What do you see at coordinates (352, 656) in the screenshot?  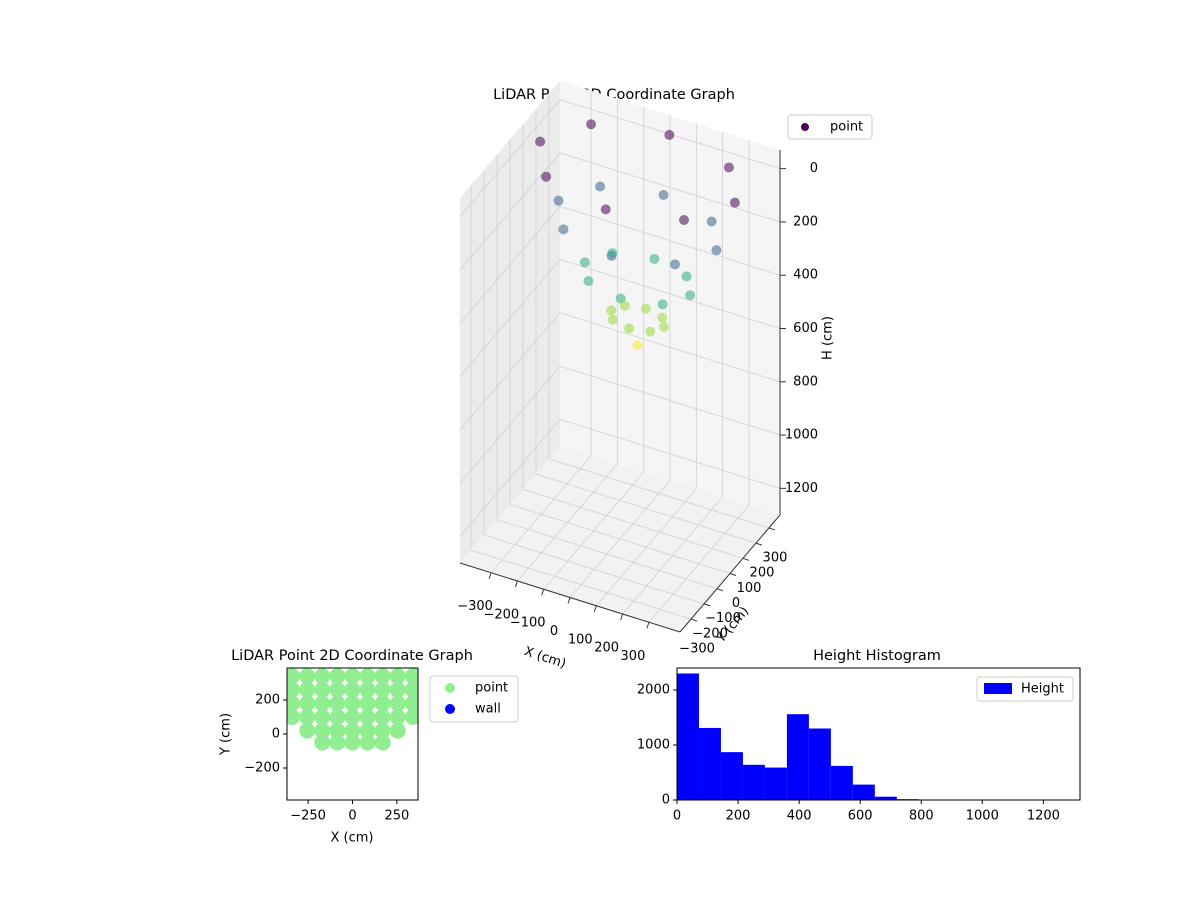 I see `chart-title: LiDAR Point 2D Coordinate Graph` at bounding box center [352, 656].